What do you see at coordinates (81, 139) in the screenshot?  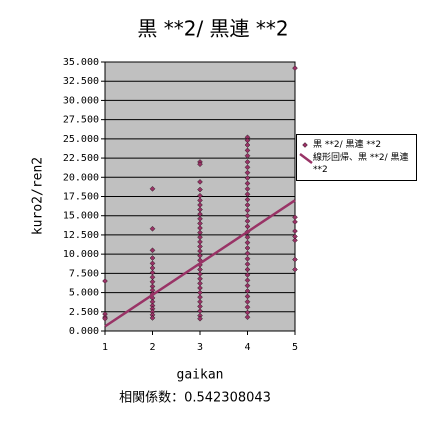 I see `y-tick-label: 25.000` at bounding box center [81, 139].